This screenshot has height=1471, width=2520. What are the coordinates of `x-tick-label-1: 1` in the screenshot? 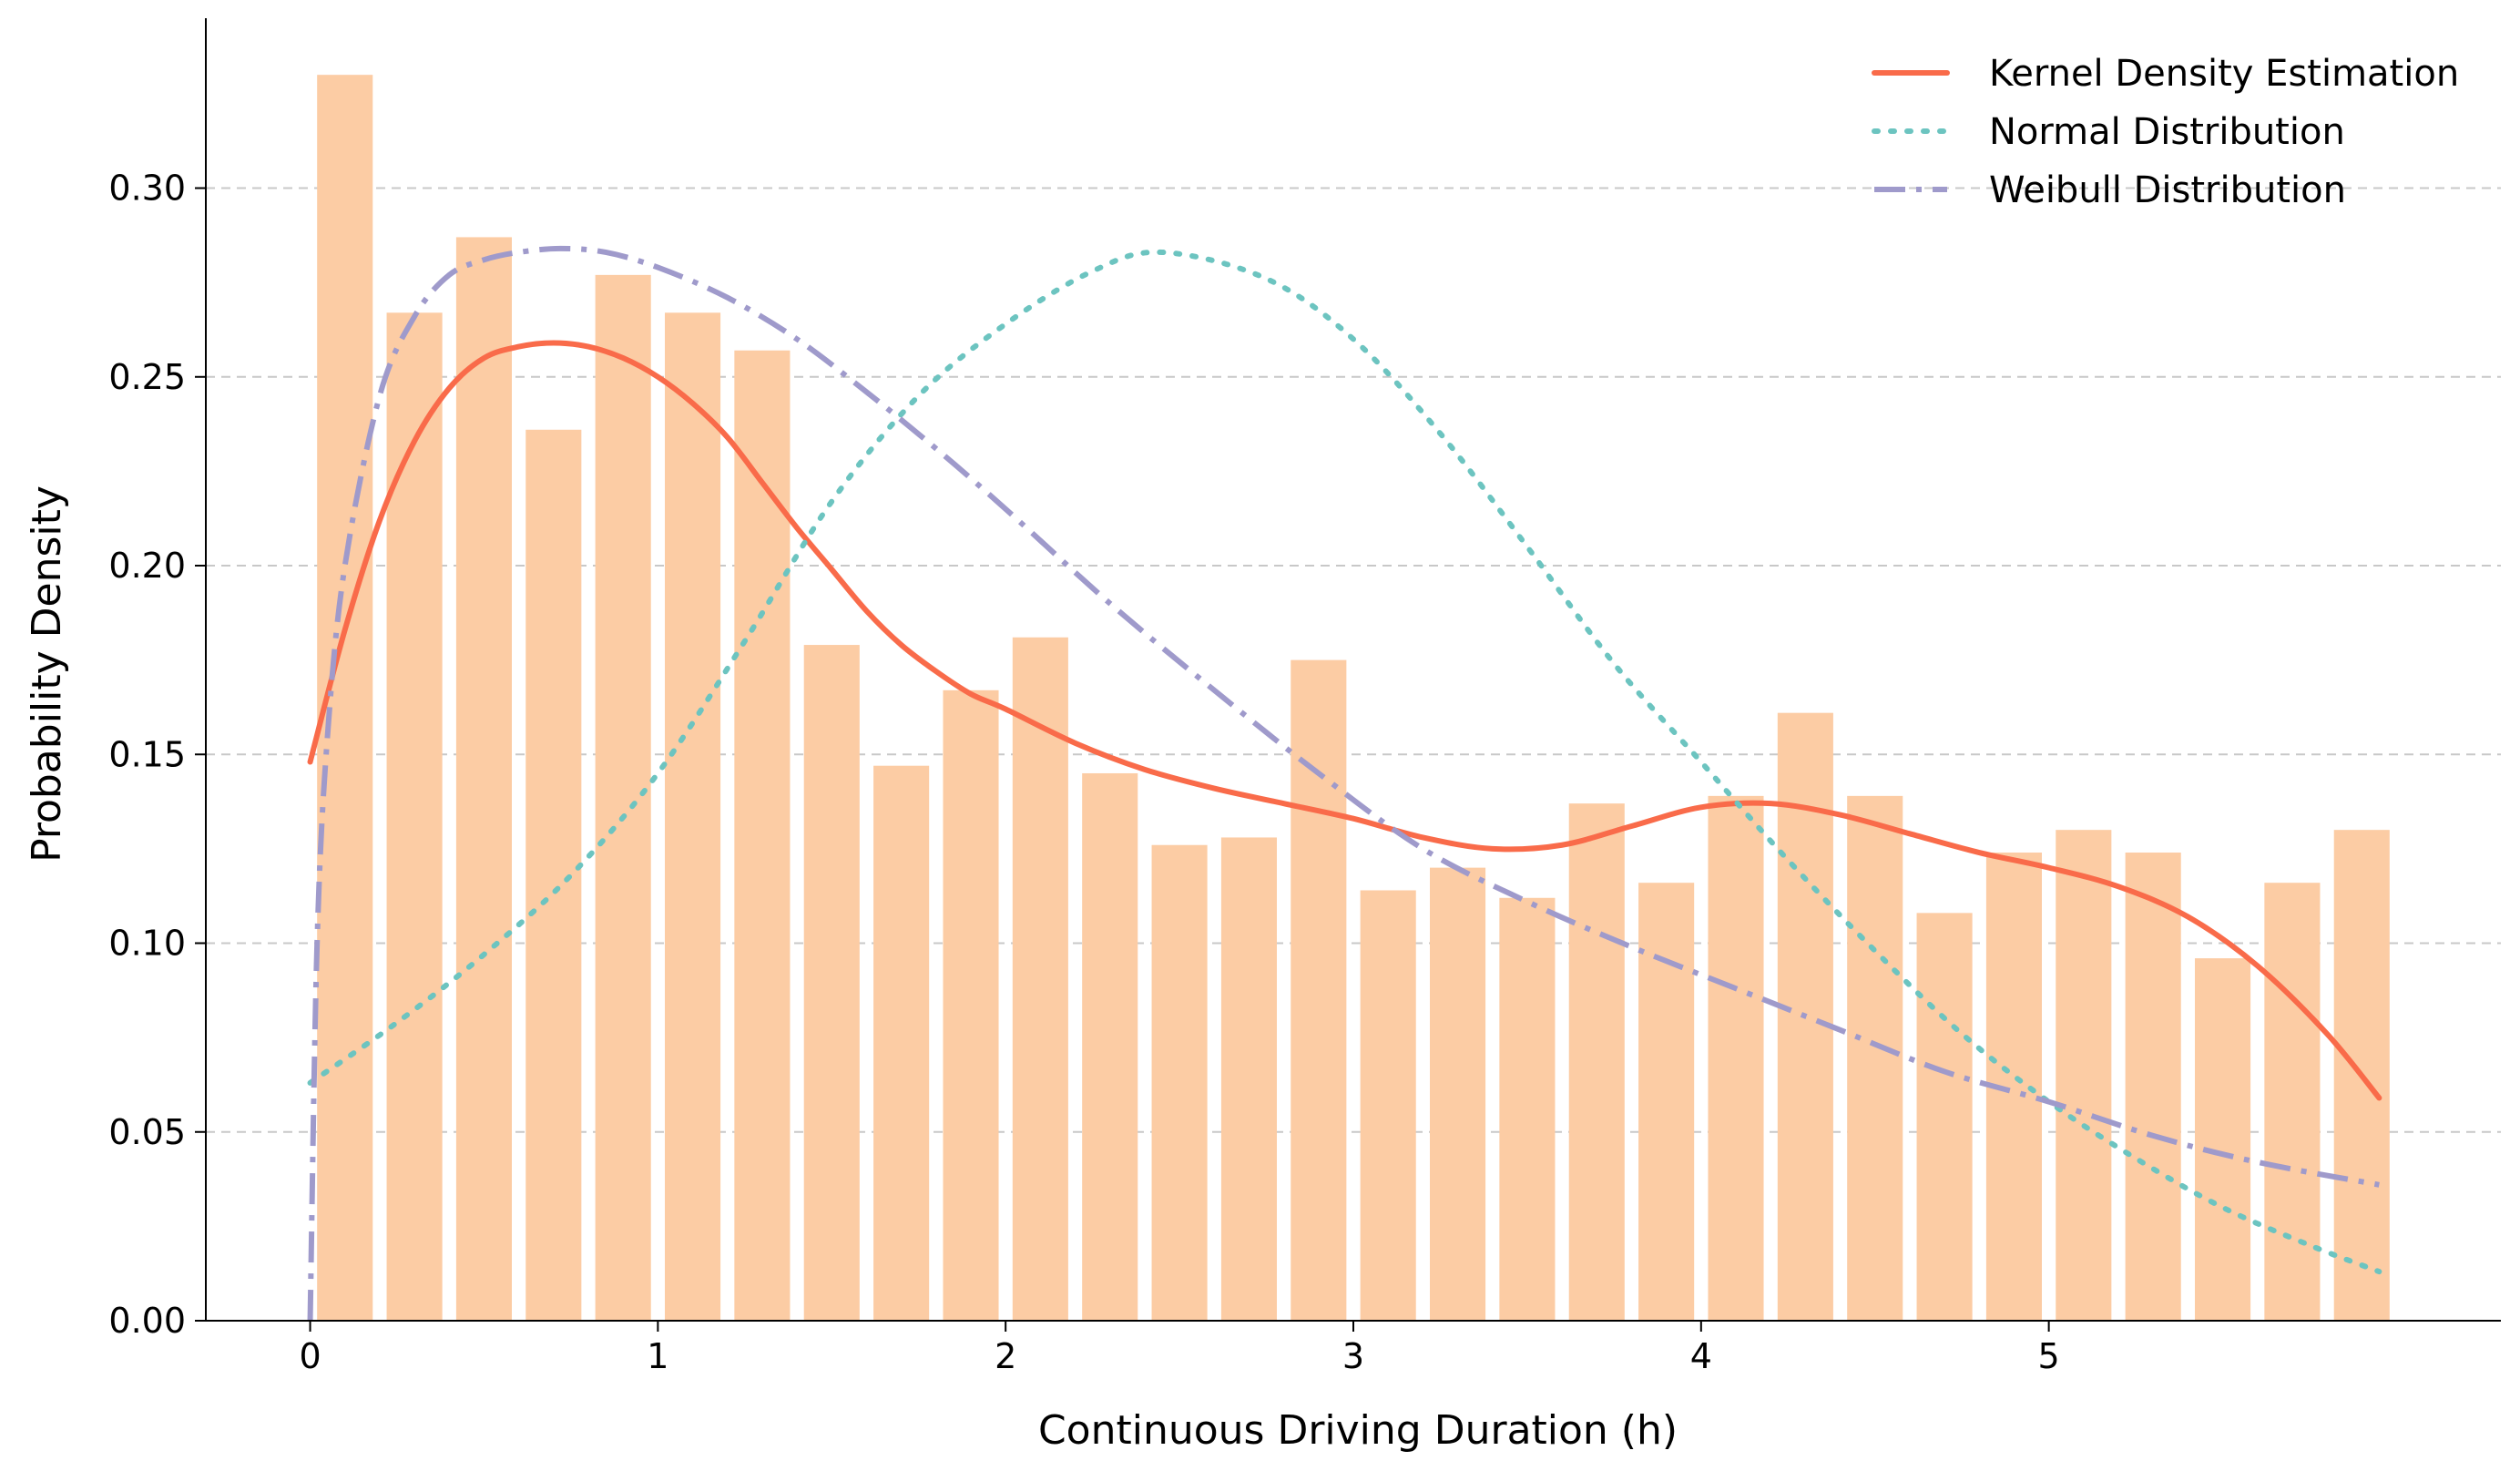 It's located at (658, 1356).